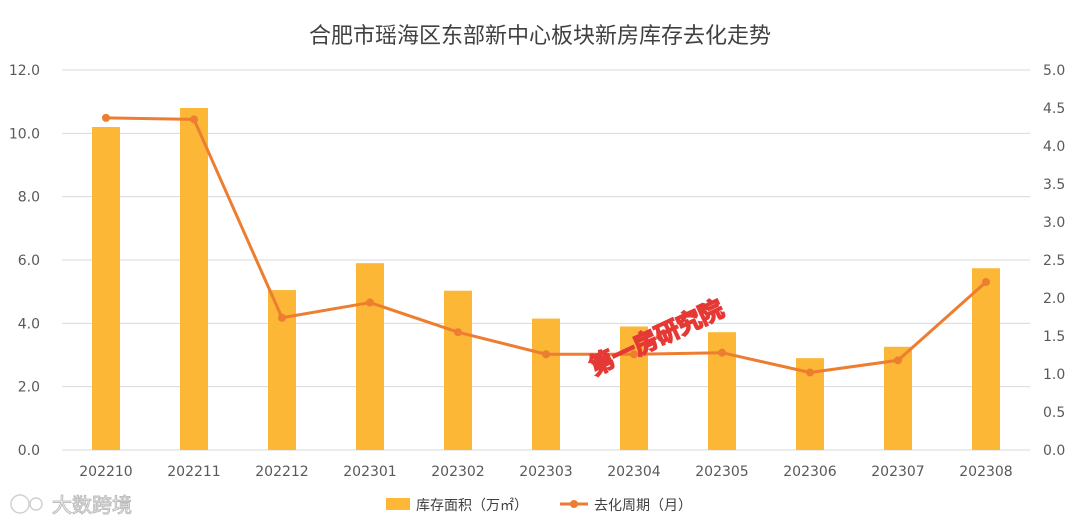 The image size is (1080, 526). I want to click on left-tick-label: 4.0, so click(29, 324).